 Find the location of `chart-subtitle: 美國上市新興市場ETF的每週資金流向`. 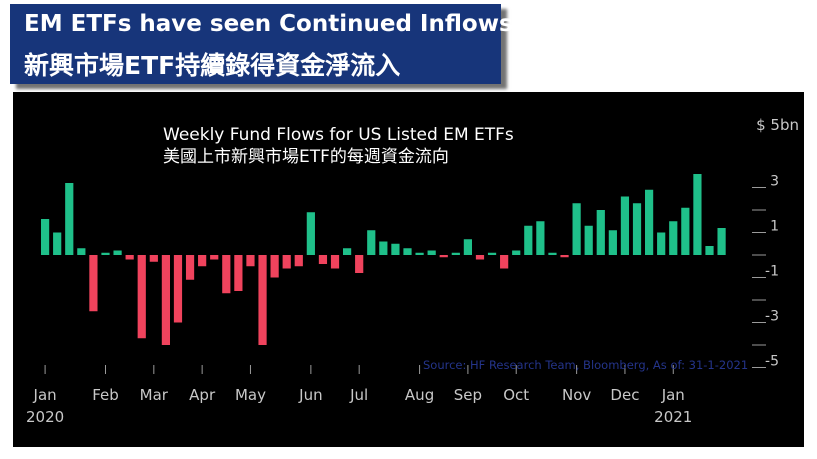

chart-subtitle: 美國上市新興市場ETF的每週資金流向 is located at coordinates (306, 157).